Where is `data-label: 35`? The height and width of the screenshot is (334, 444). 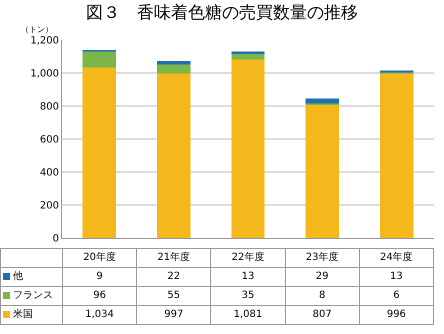
data-label: 35 is located at coordinates (248, 296).